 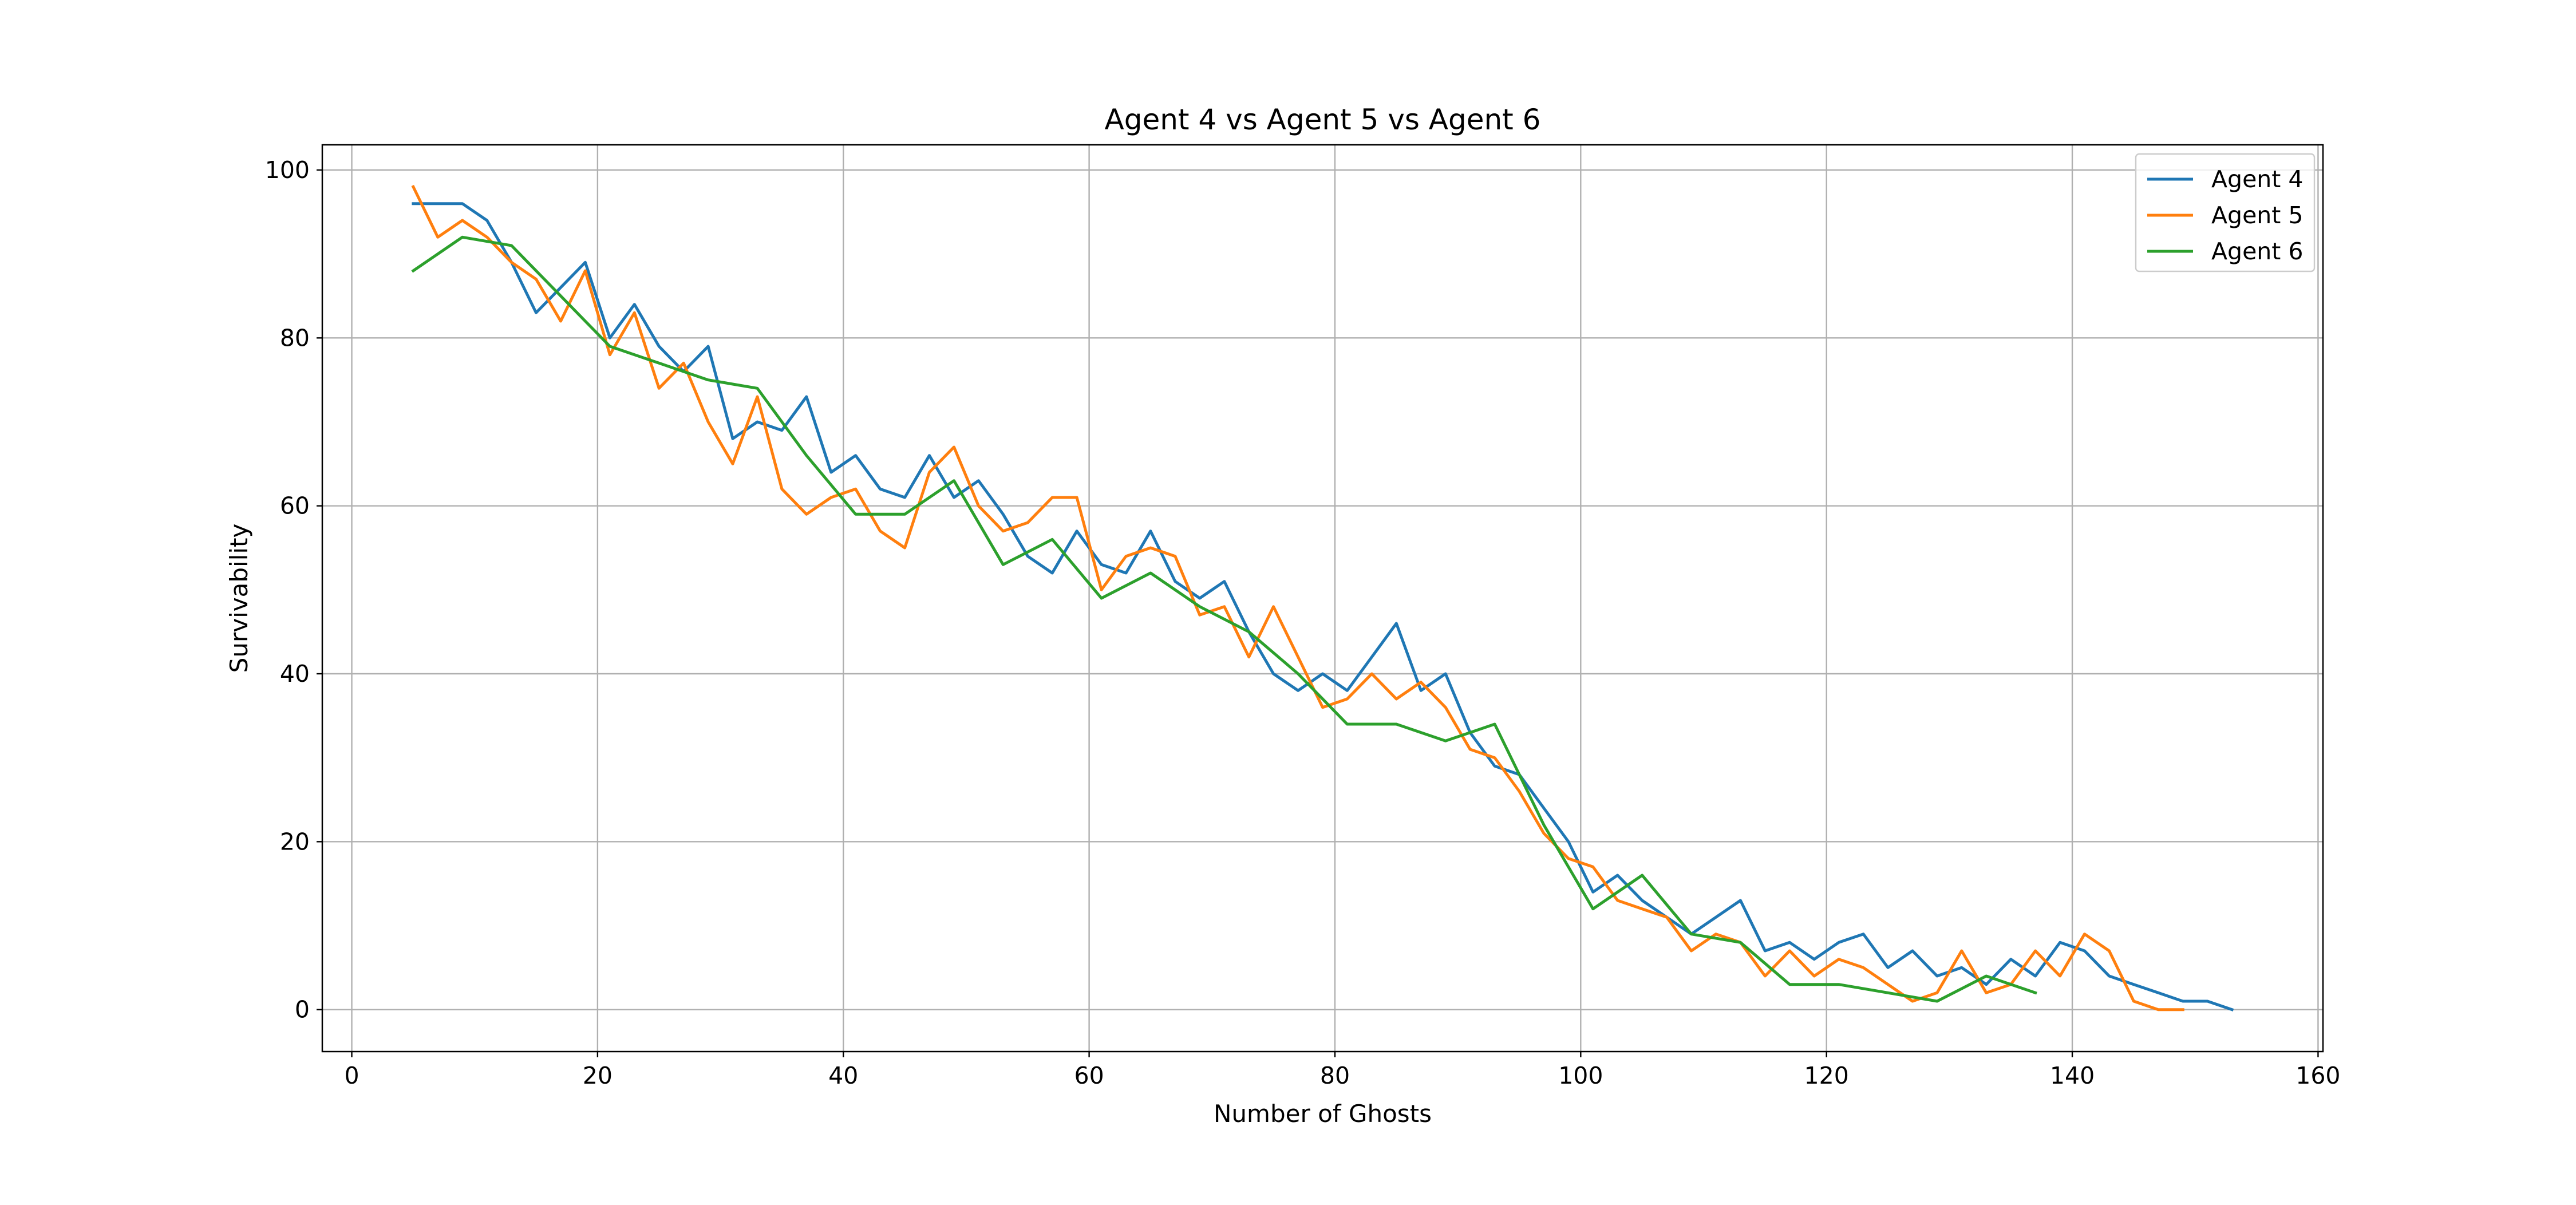 I want to click on y-tick-label: 80, so click(x=295, y=337).